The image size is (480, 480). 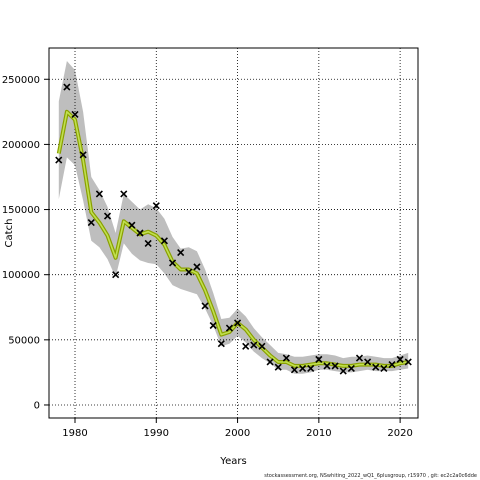 I want to click on y-axis-label: Catch, so click(x=9, y=233).